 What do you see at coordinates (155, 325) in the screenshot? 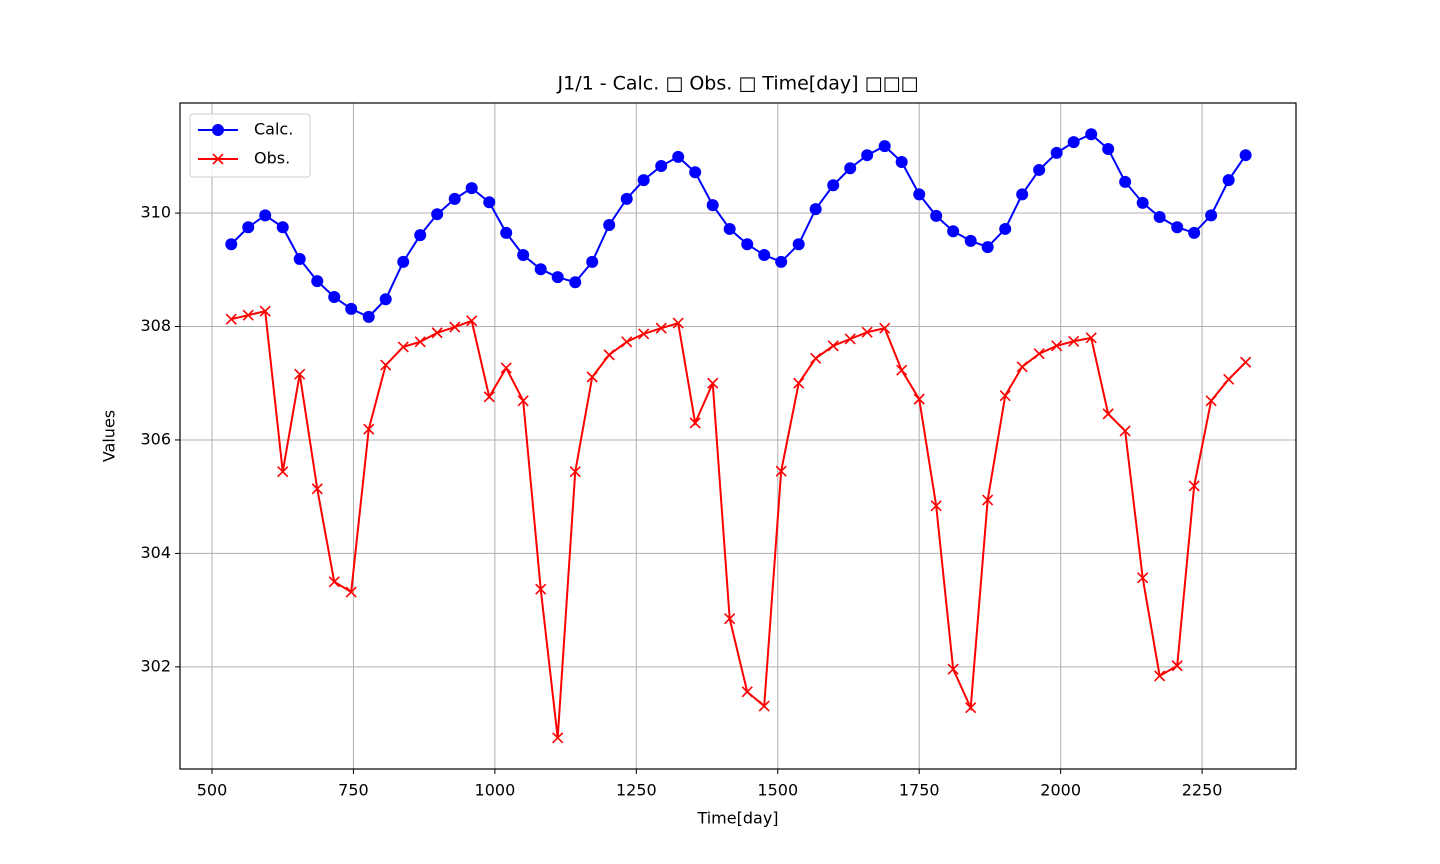
I see `y-tick-label: 308` at bounding box center [155, 325].